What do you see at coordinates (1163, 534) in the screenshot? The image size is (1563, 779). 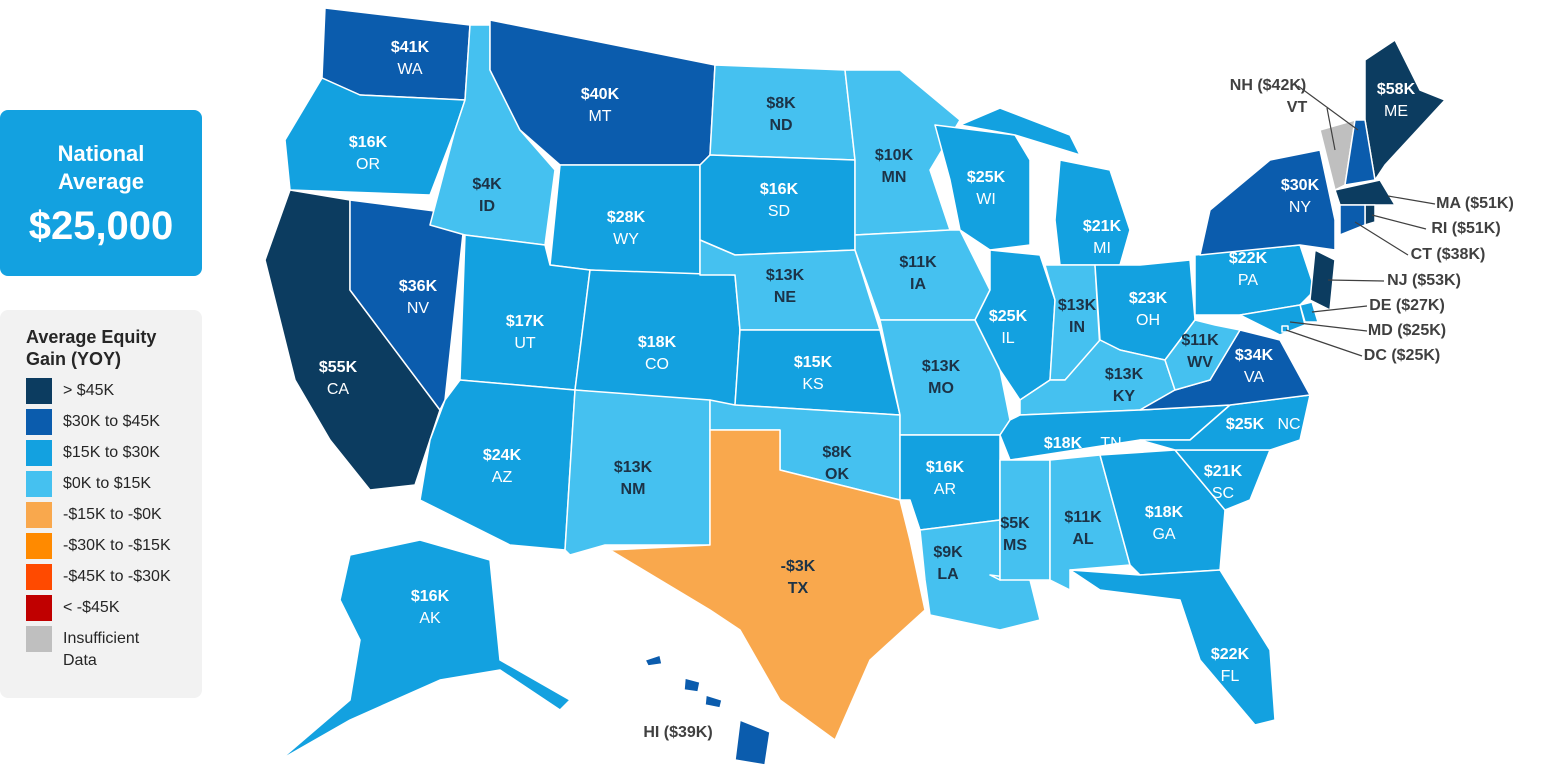 I see `state-abbr: GA` at bounding box center [1163, 534].